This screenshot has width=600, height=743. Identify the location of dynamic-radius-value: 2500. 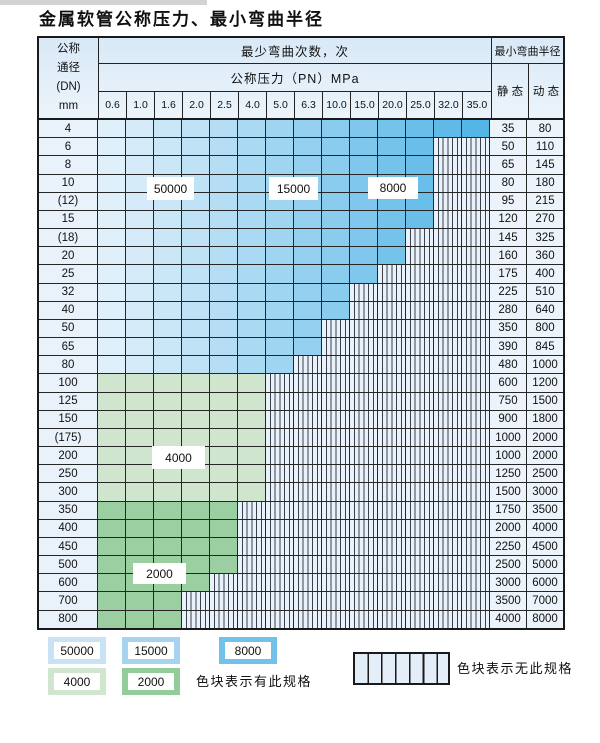
(545, 474).